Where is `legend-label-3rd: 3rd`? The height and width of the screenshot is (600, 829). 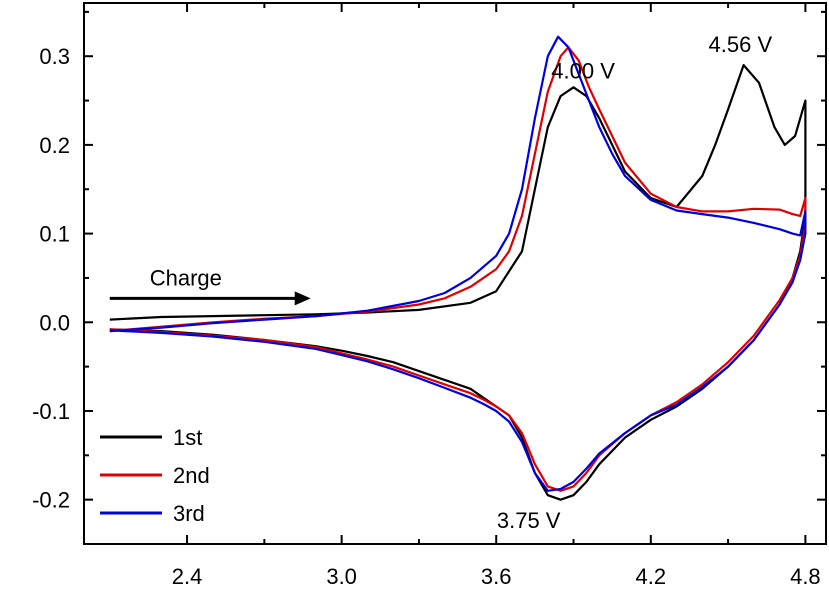
legend-label-3rd: 3rd is located at coordinates (189, 513).